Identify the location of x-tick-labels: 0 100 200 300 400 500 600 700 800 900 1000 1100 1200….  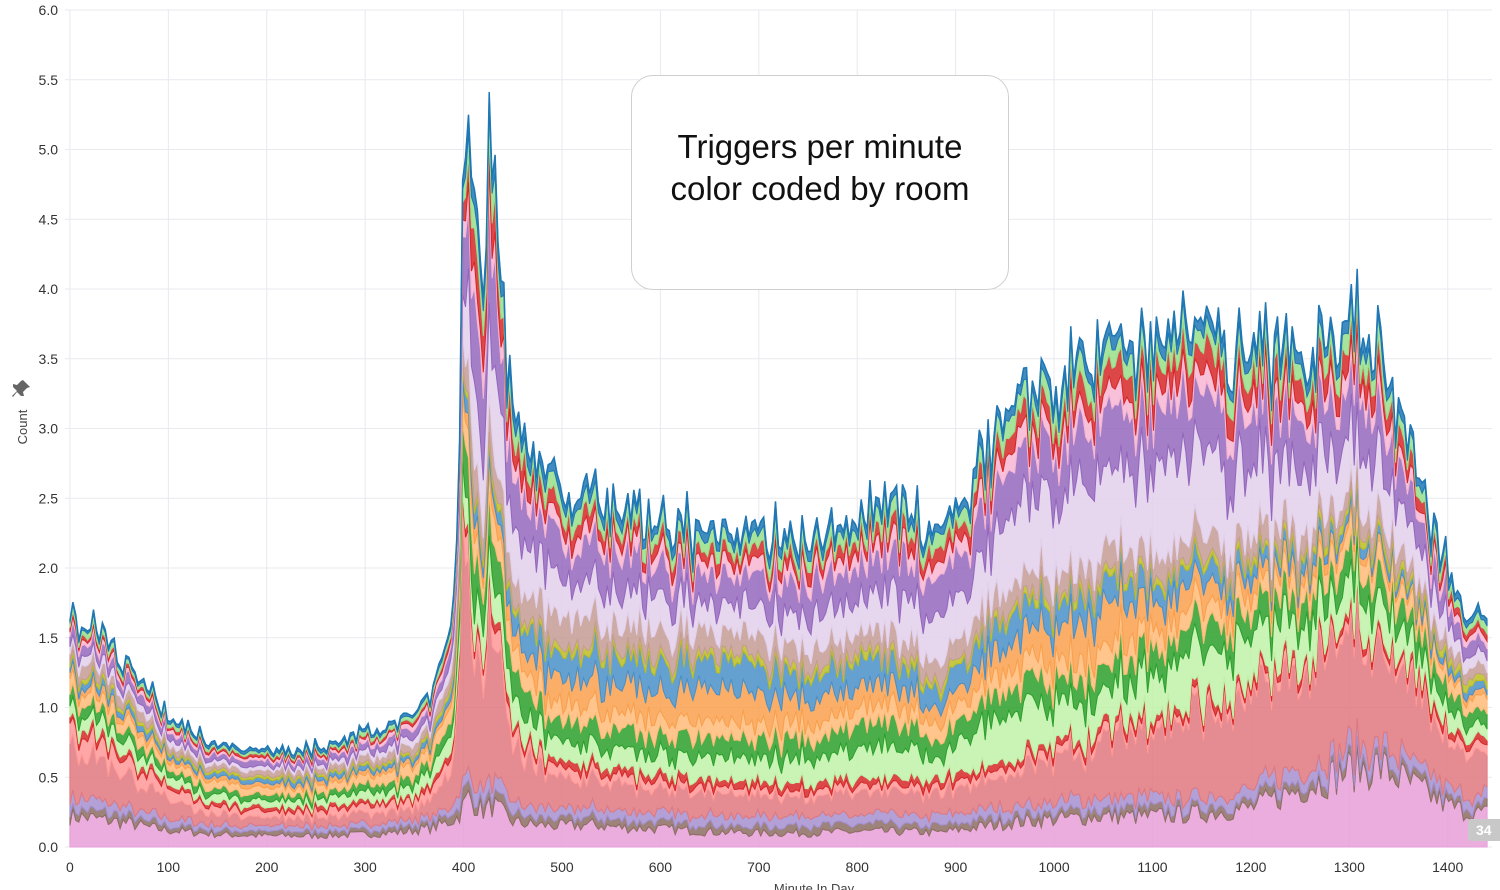
(764, 867).